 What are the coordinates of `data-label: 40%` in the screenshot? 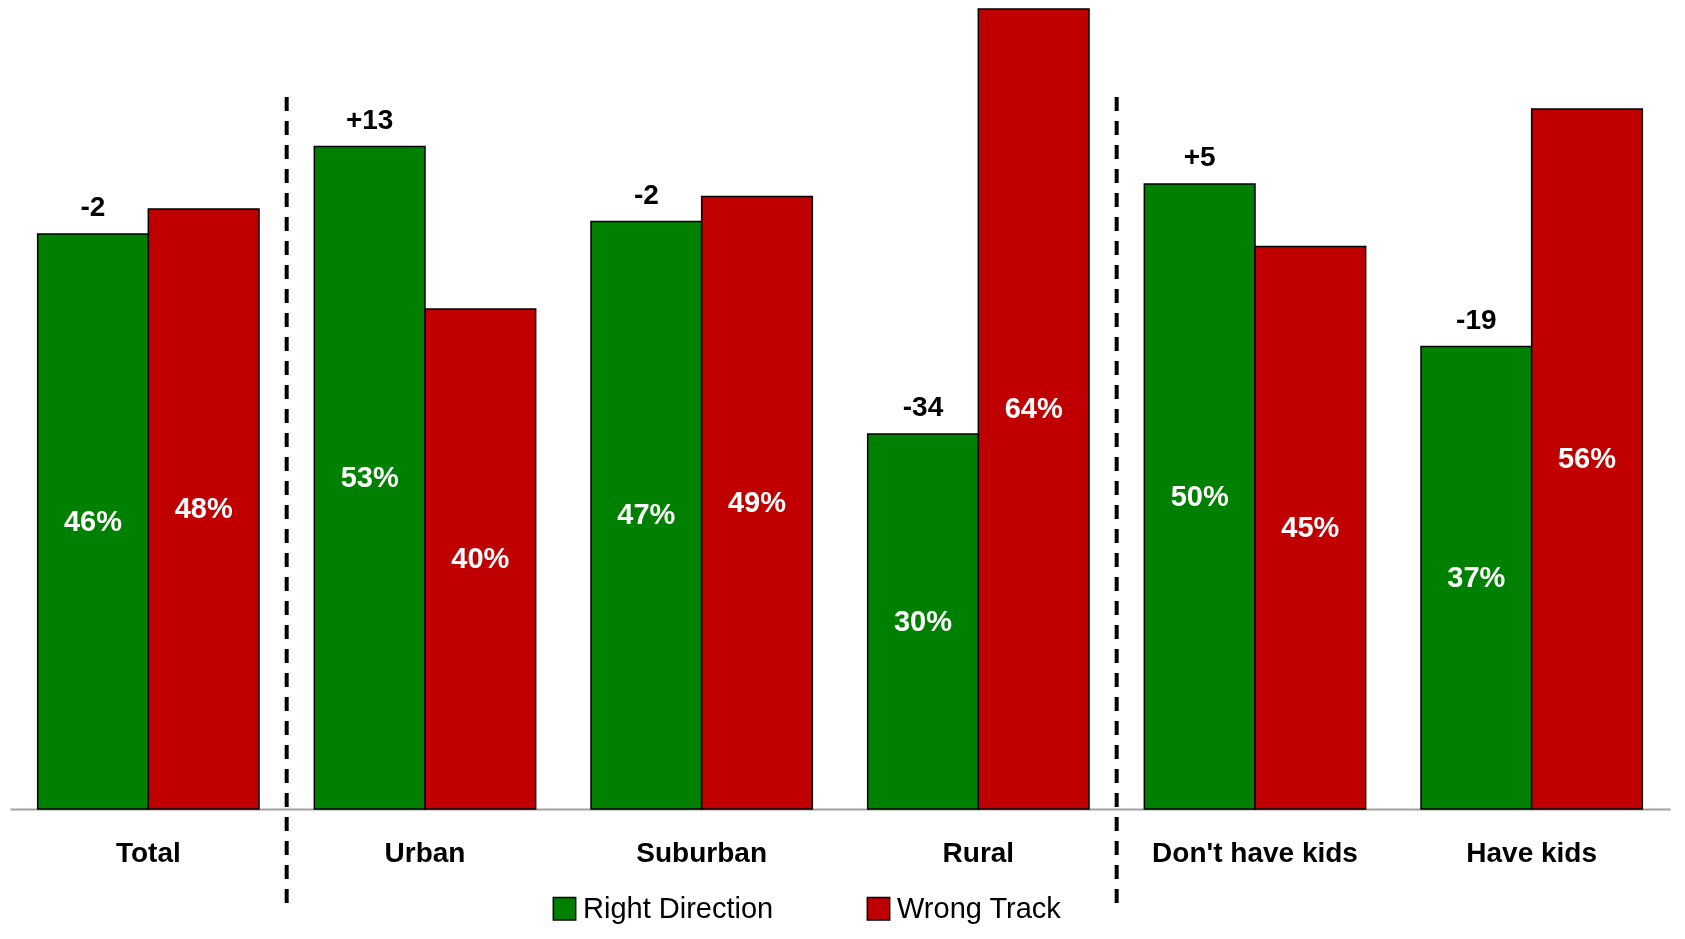 It's located at (480, 558).